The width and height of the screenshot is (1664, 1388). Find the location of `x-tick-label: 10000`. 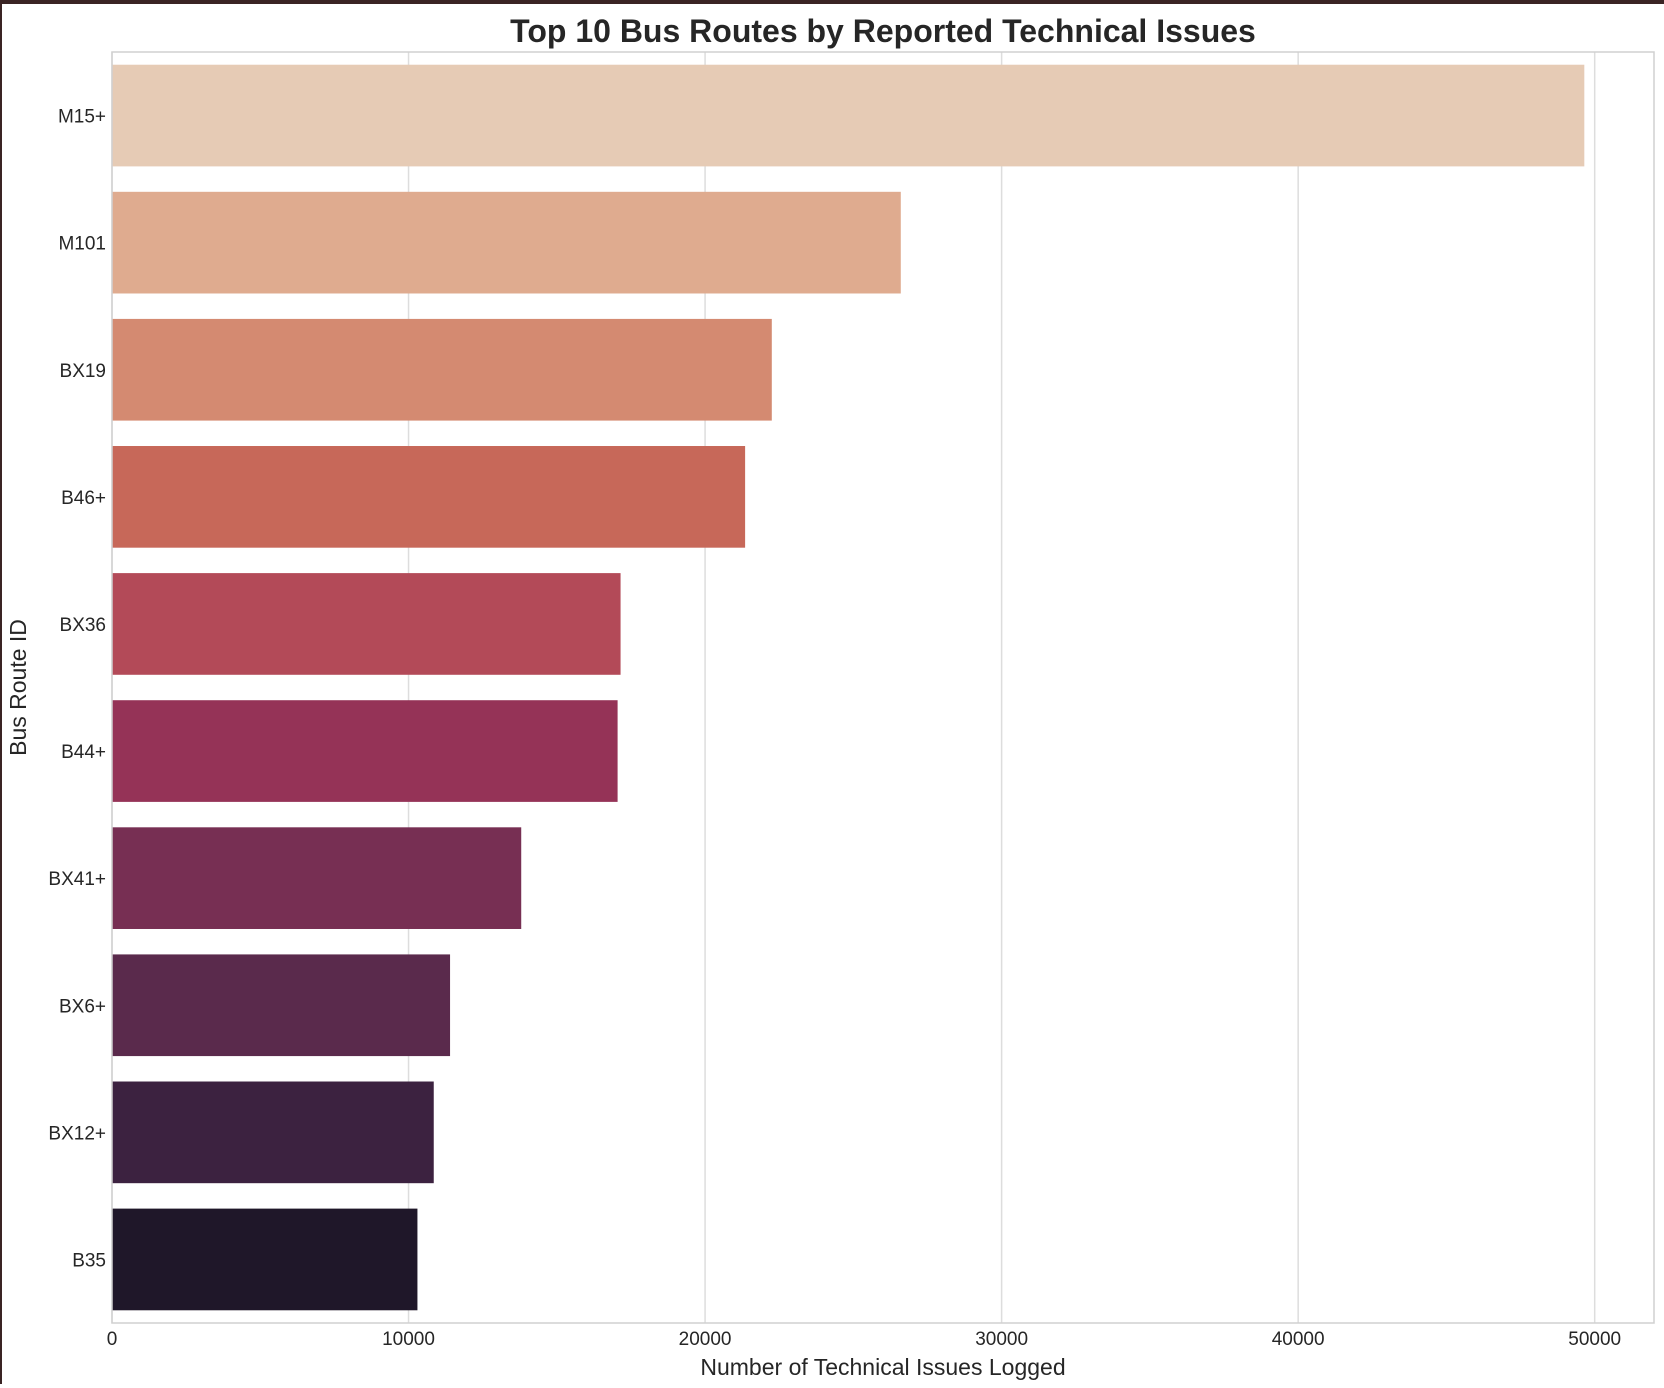

x-tick-label: 10000 is located at coordinates (408, 1339).